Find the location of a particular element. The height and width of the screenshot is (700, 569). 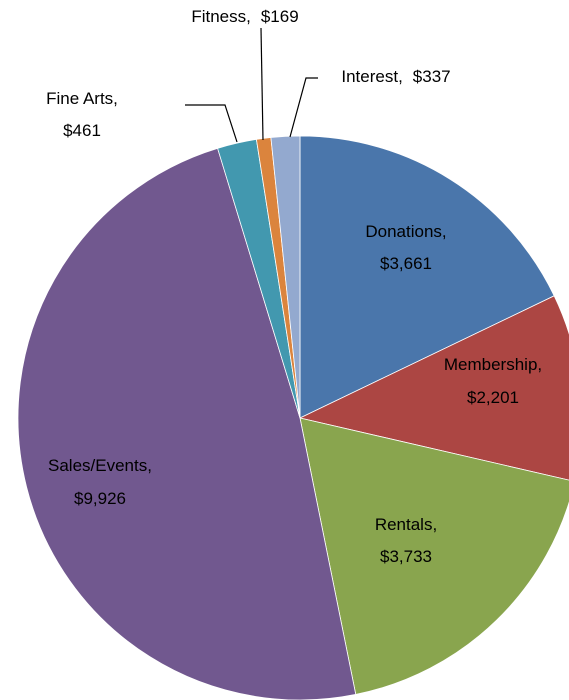

label-value: $3,733 is located at coordinates (406, 556).